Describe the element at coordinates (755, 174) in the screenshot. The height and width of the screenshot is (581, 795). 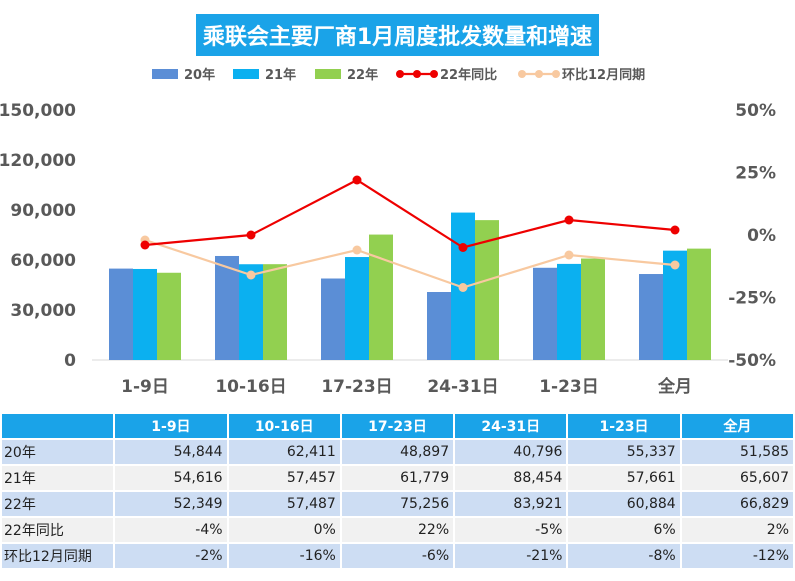
I see `y-right-tick-label: 25%` at that location.